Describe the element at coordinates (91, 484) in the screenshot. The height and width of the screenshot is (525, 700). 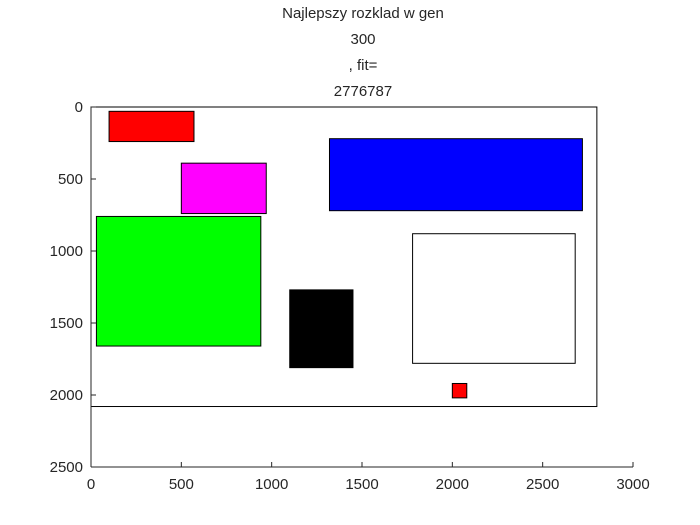
I see `x-tick-label: 0` at that location.